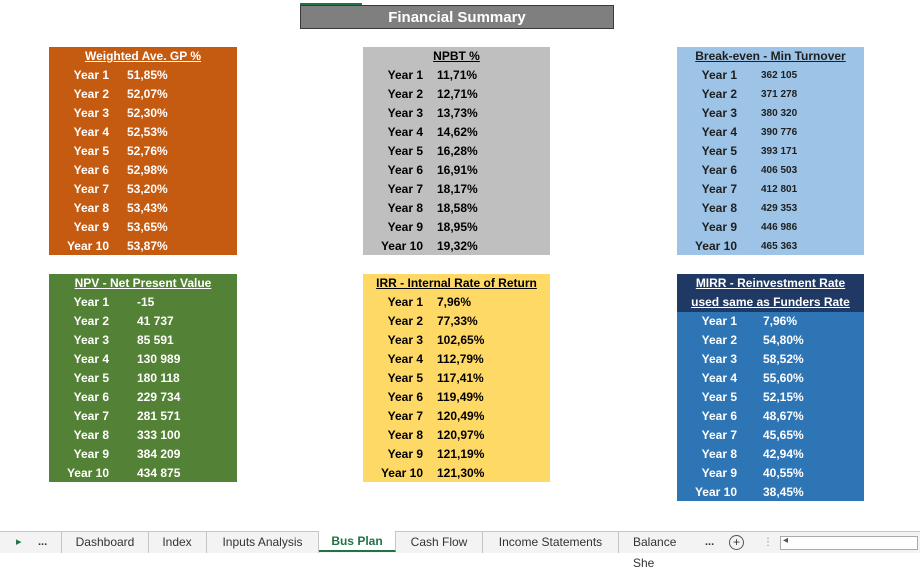  I want to click on irr-year-label: Year 1, so click(405, 302).